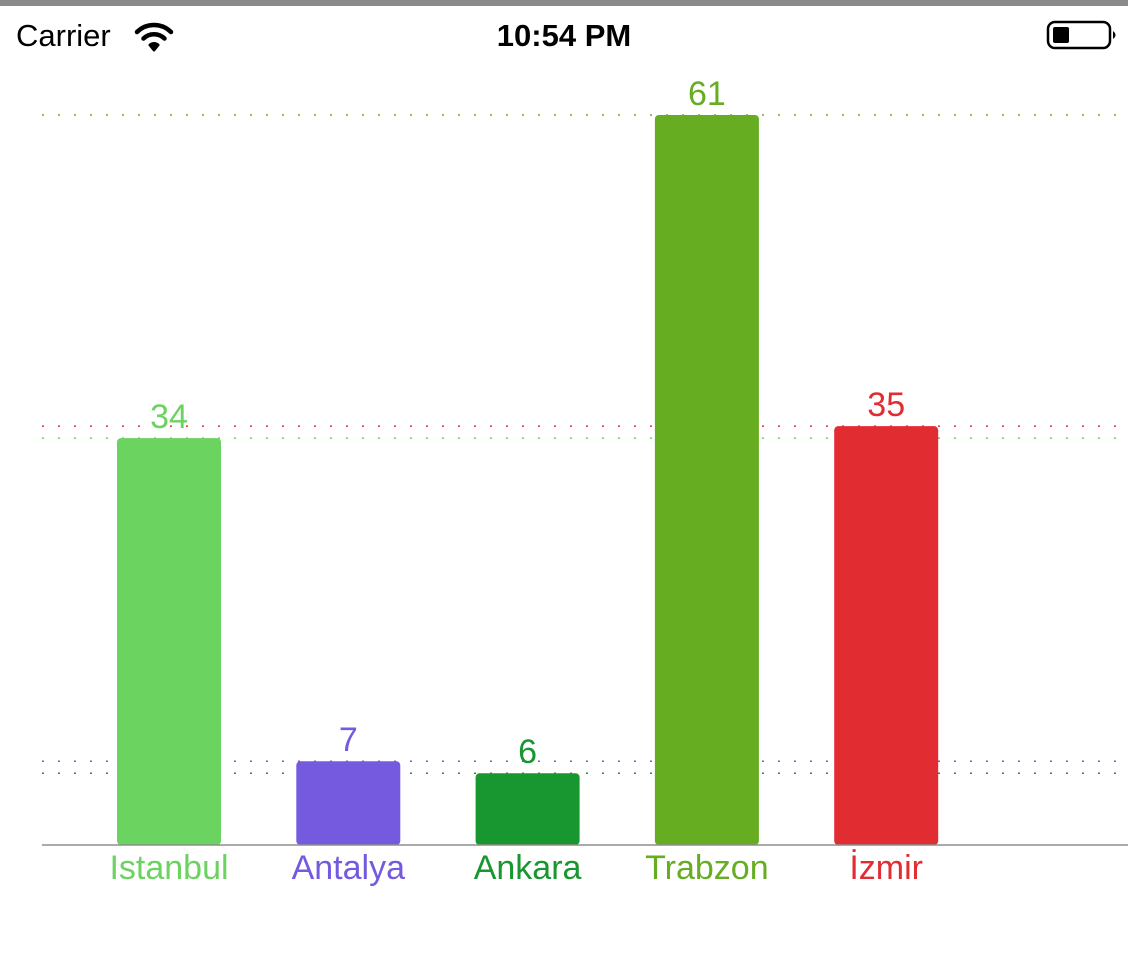  I want to click on category-label-istanbul: Istanbul, so click(168, 868).